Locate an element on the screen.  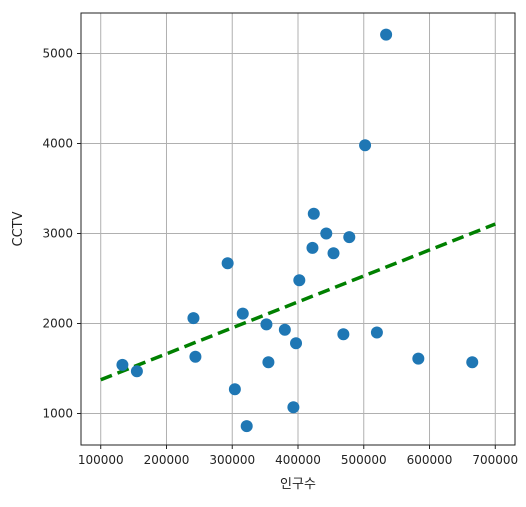
y-axis-label: CCTV is located at coordinates (18, 228).